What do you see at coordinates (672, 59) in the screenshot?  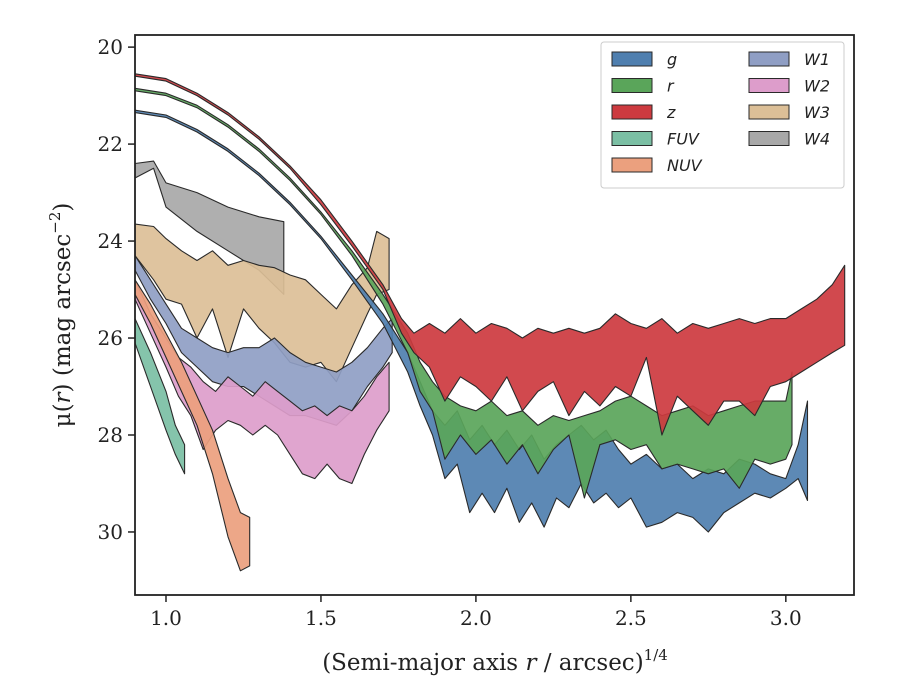 I see `legend-label-g: g` at bounding box center [672, 59].